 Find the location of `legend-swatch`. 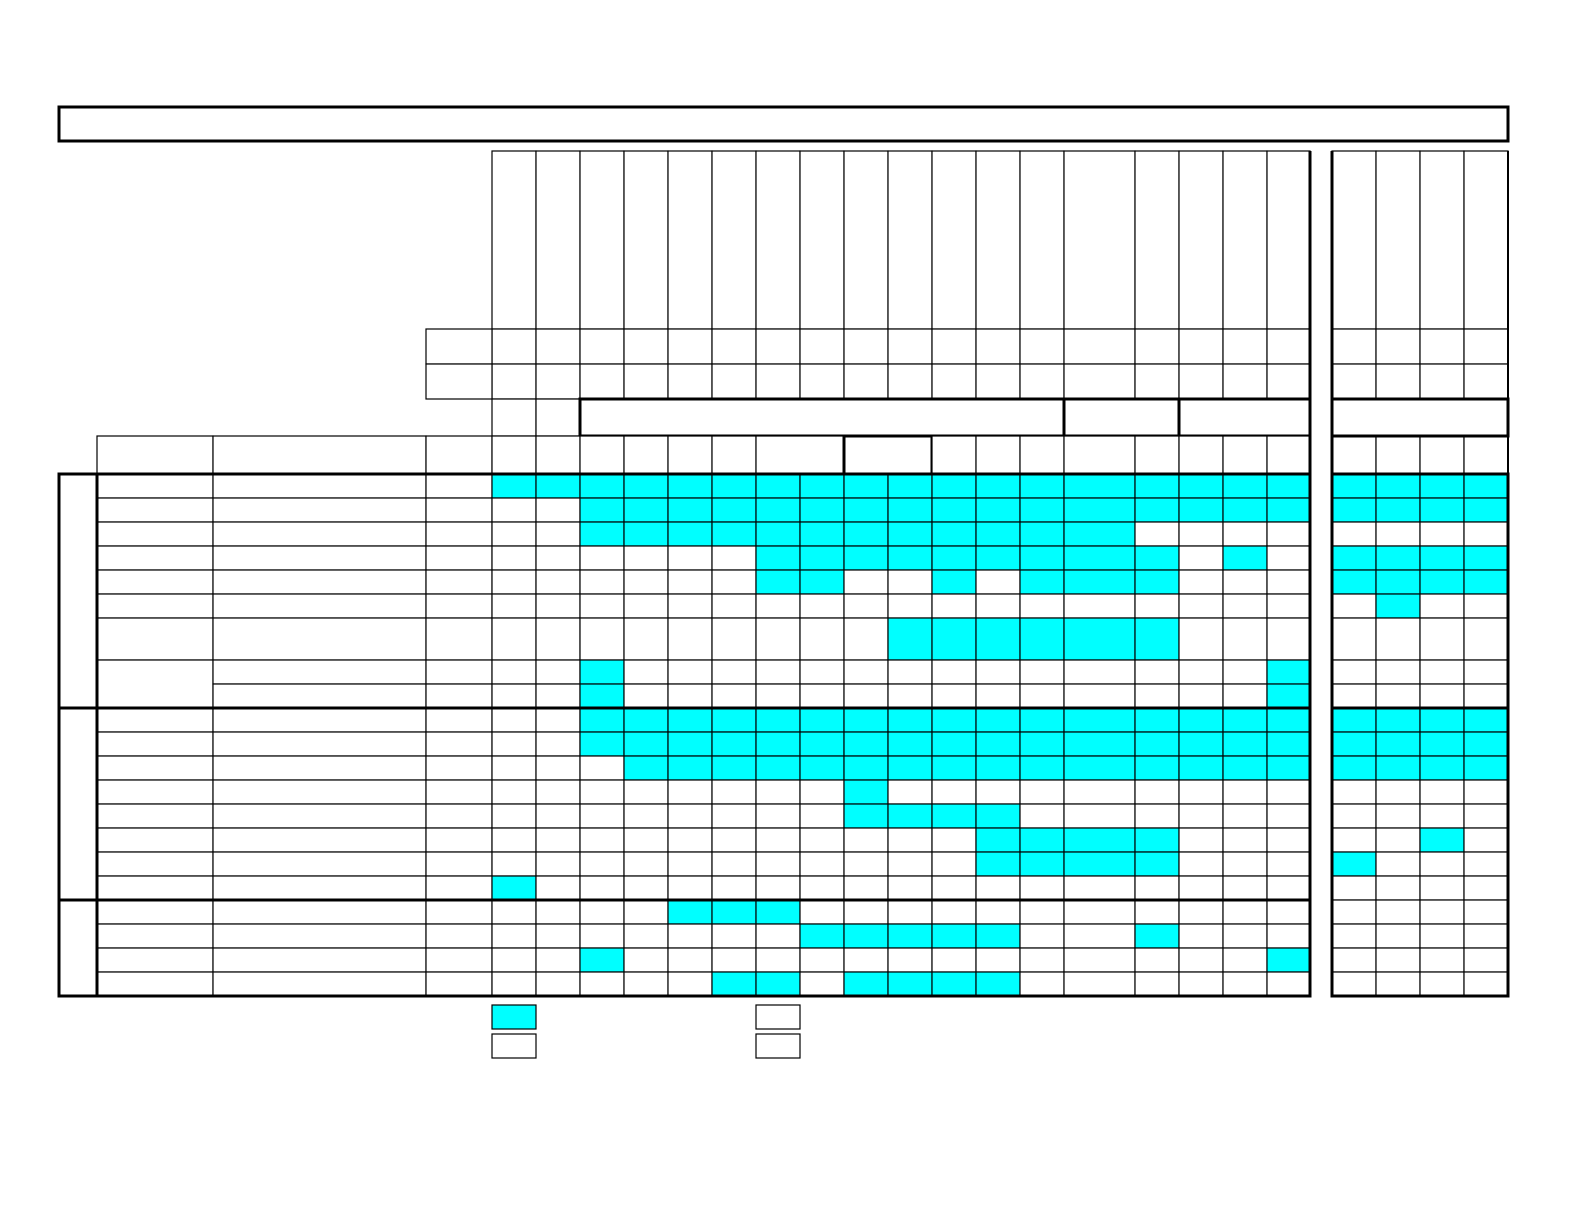

legend-swatch is located at coordinates (514, 1046).